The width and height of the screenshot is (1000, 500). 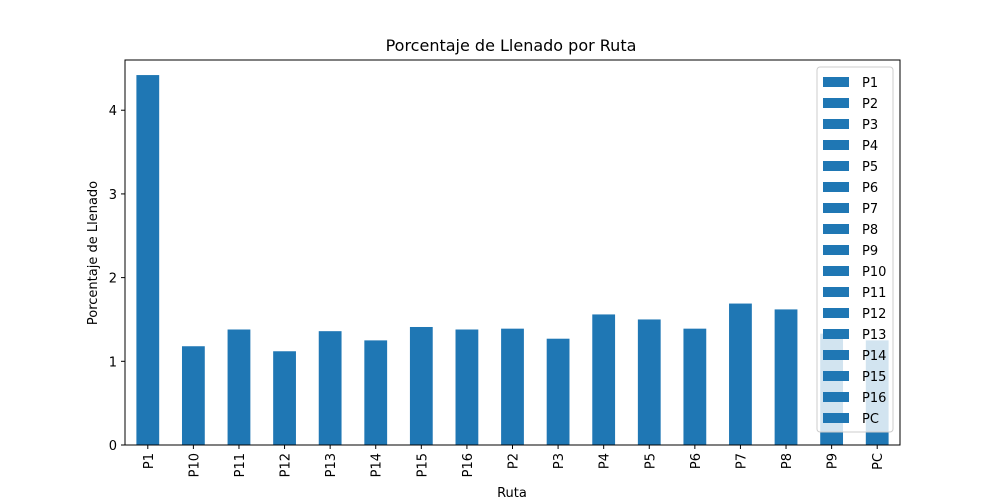 I want to click on bar-p6, so click(x=695, y=386).